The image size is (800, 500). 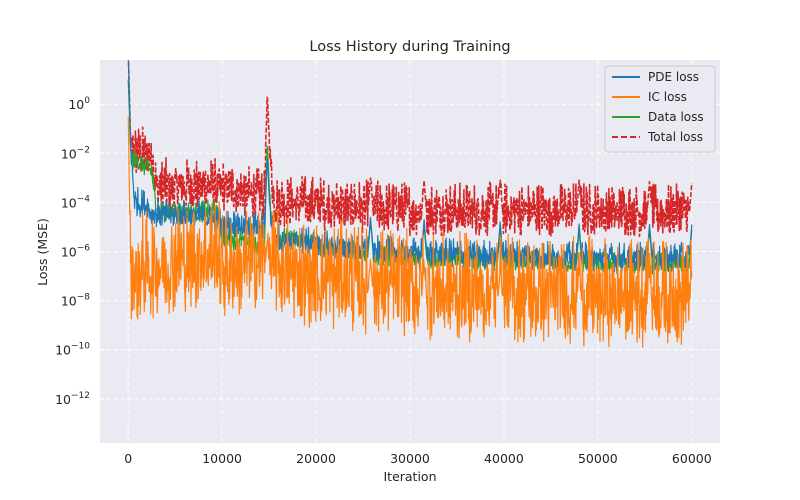 What do you see at coordinates (75, 153) in the screenshot?
I see `y-tick-label: 10⁻²` at bounding box center [75, 153].